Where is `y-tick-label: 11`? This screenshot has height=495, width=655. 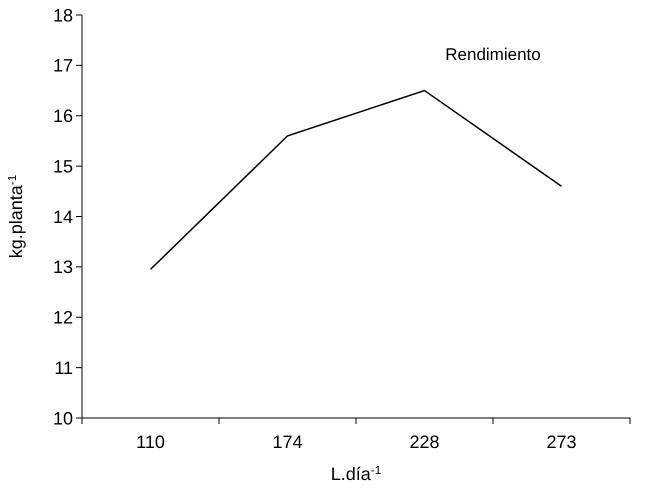
y-tick-label: 11 is located at coordinates (63, 368).